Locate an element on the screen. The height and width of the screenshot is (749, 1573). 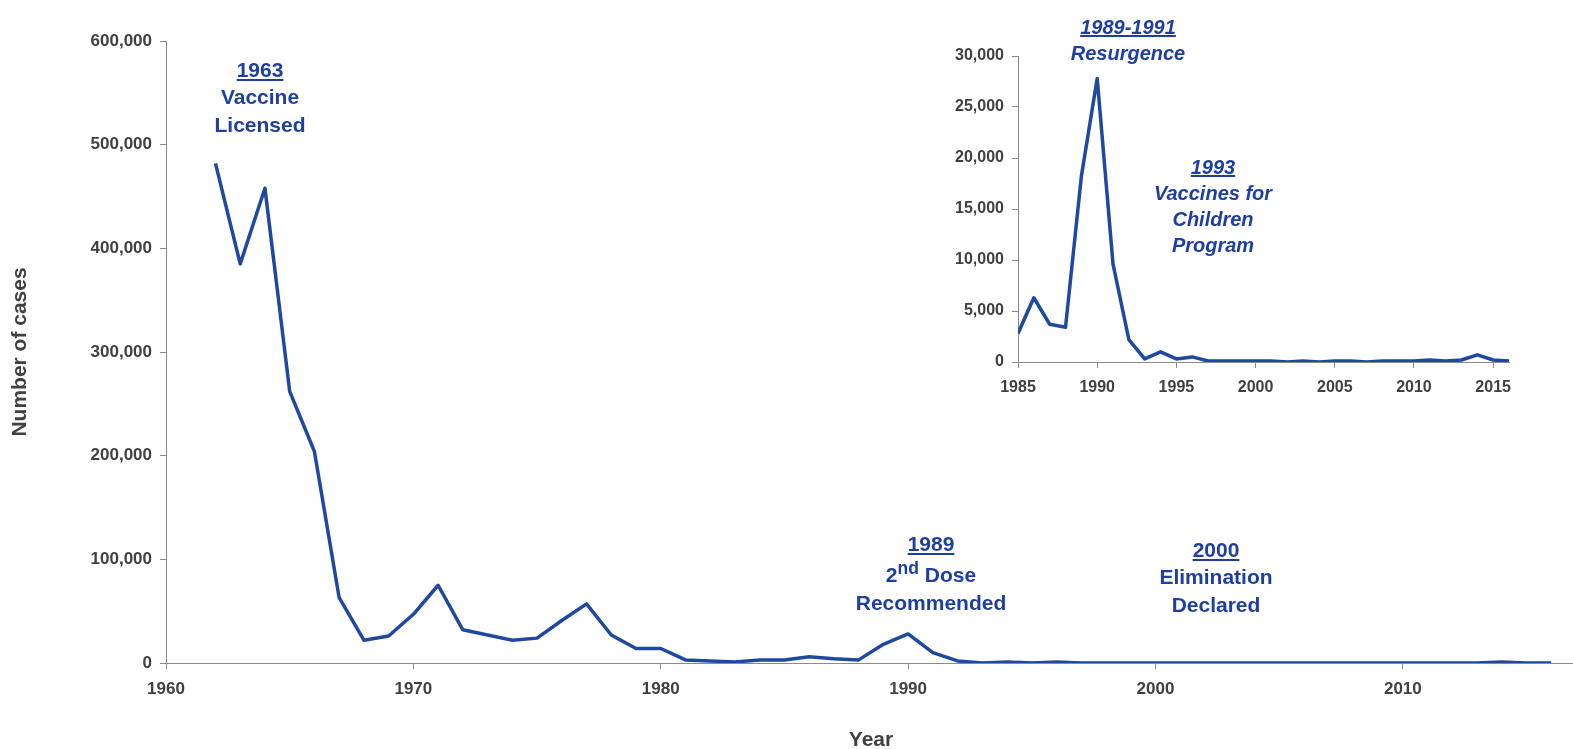
x-tick-label: 1970 is located at coordinates (413, 688).